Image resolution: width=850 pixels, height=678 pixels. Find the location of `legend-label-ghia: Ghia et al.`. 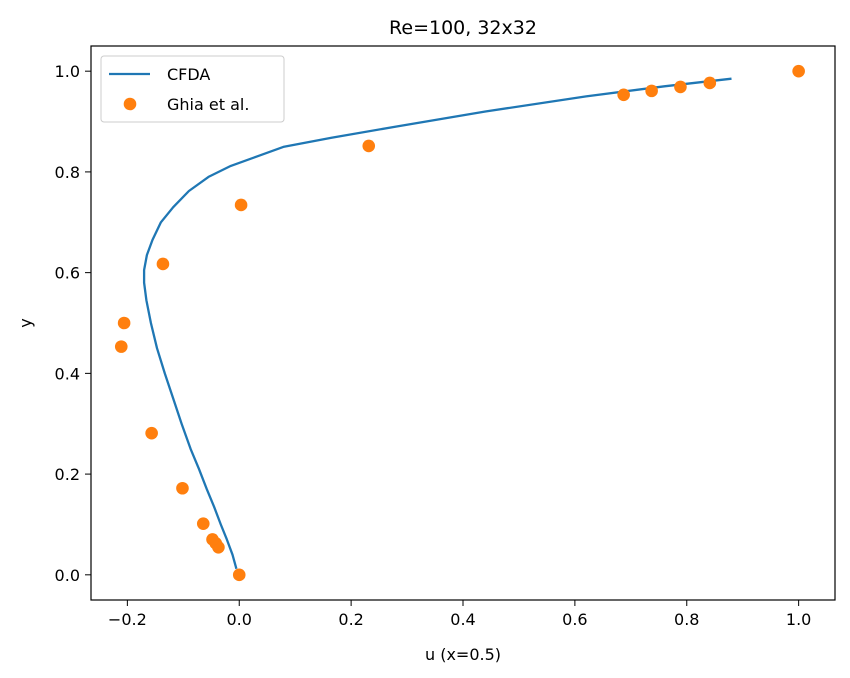

legend-label-ghia: Ghia et al. is located at coordinates (208, 104).